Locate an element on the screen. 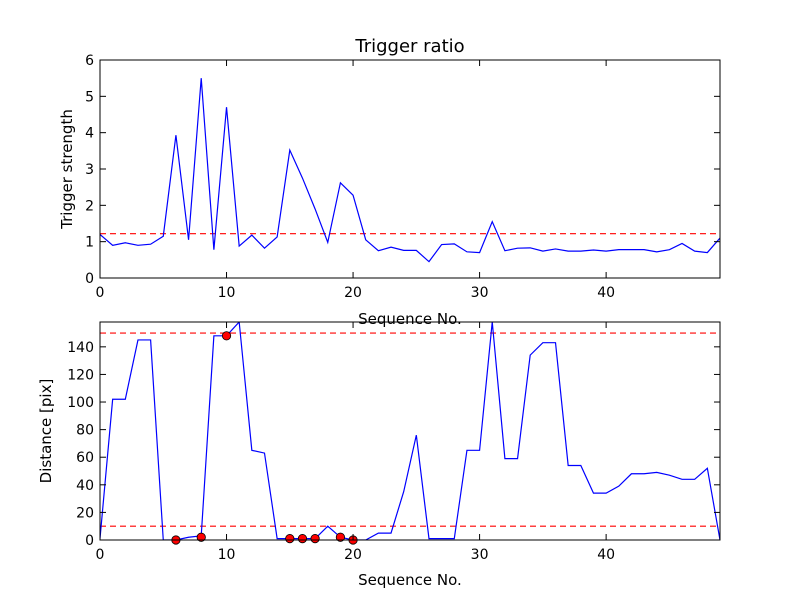 This screenshot has width=800, height=600. distance-y-tick-label: 120 is located at coordinates (80, 375).